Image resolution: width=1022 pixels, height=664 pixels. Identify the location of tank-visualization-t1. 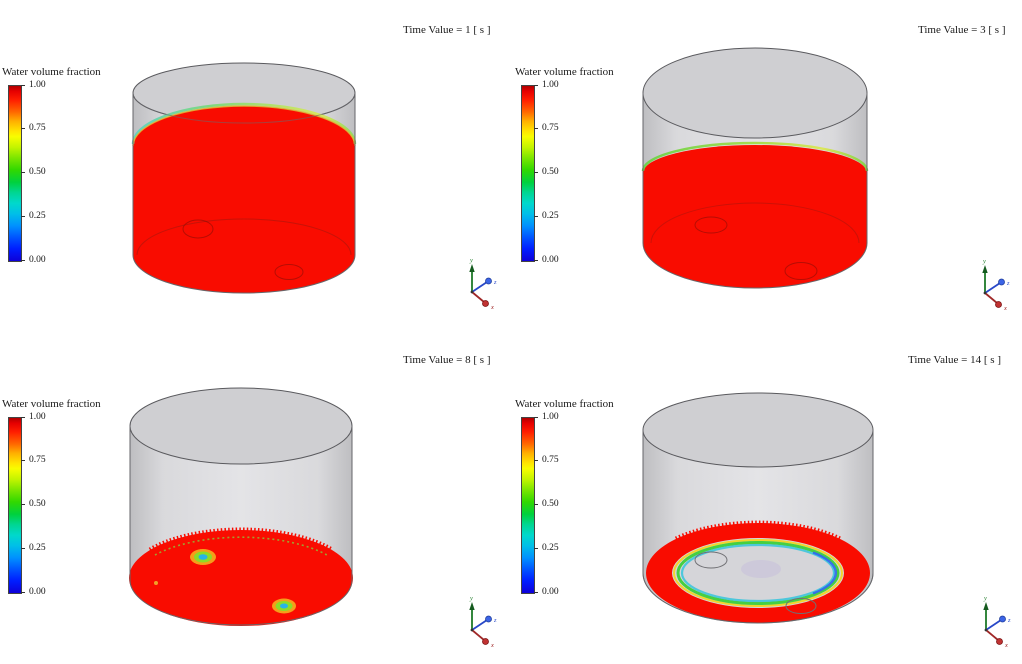
(244, 178).